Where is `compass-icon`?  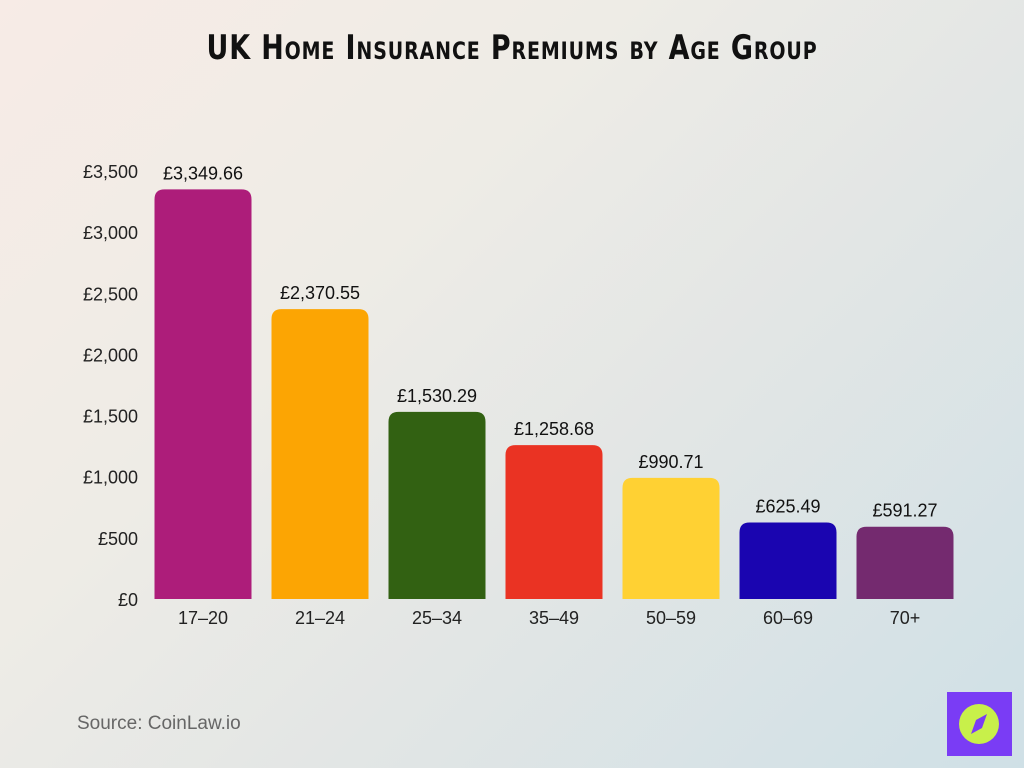
compass-icon is located at coordinates (979, 724).